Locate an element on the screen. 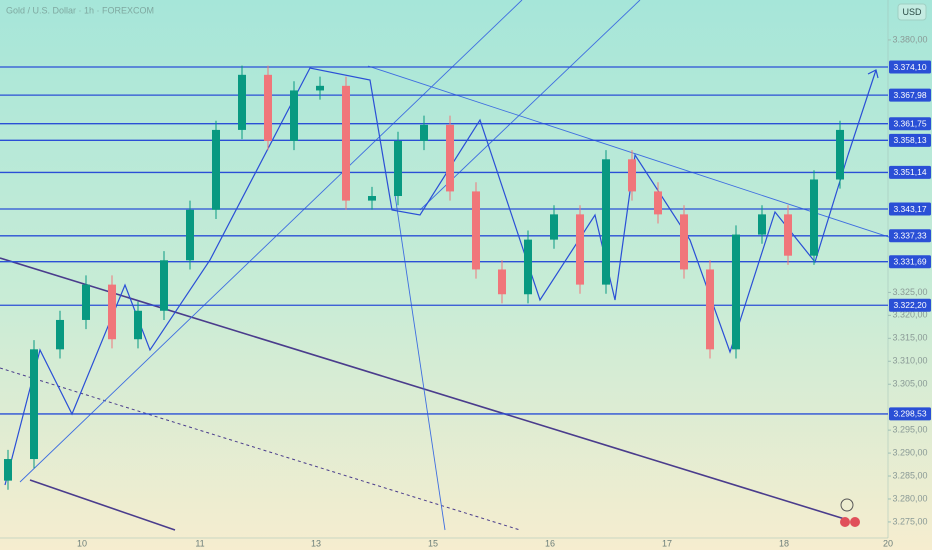 Image resolution: width=932 pixels, height=550 pixels. currency-button is located at coordinates (912, 12).